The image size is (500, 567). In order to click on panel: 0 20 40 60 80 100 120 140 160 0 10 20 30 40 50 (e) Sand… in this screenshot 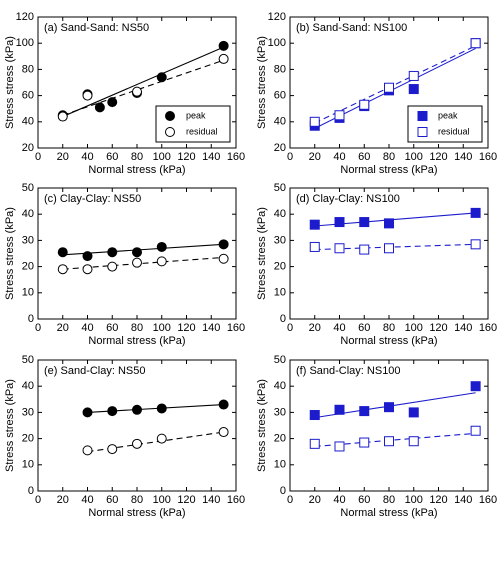, I will do `click(124, 436)`.